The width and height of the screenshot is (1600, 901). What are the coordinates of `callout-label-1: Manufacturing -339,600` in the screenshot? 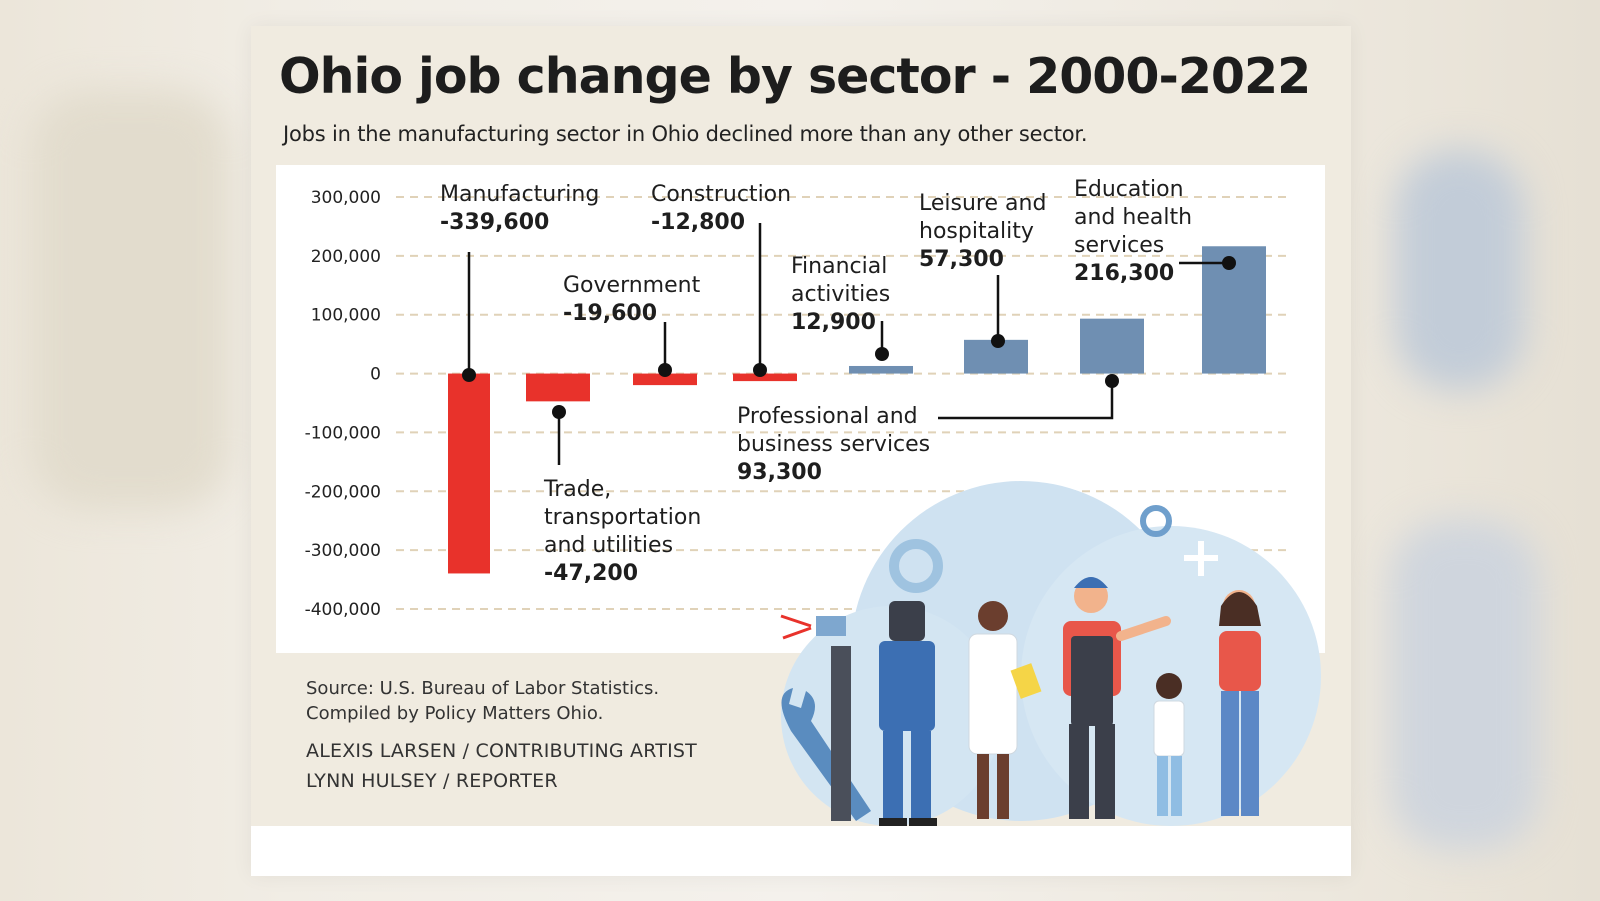 It's located at (519, 209).